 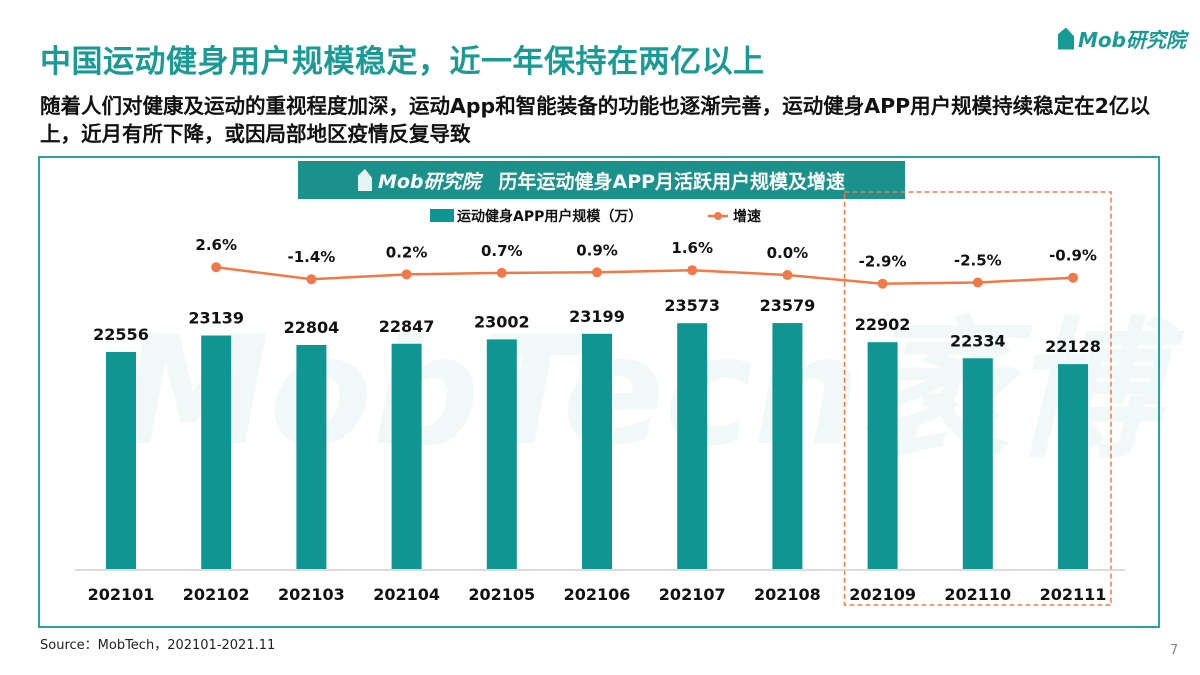 I want to click on growth-value-label: 0.9%, so click(x=597, y=250).